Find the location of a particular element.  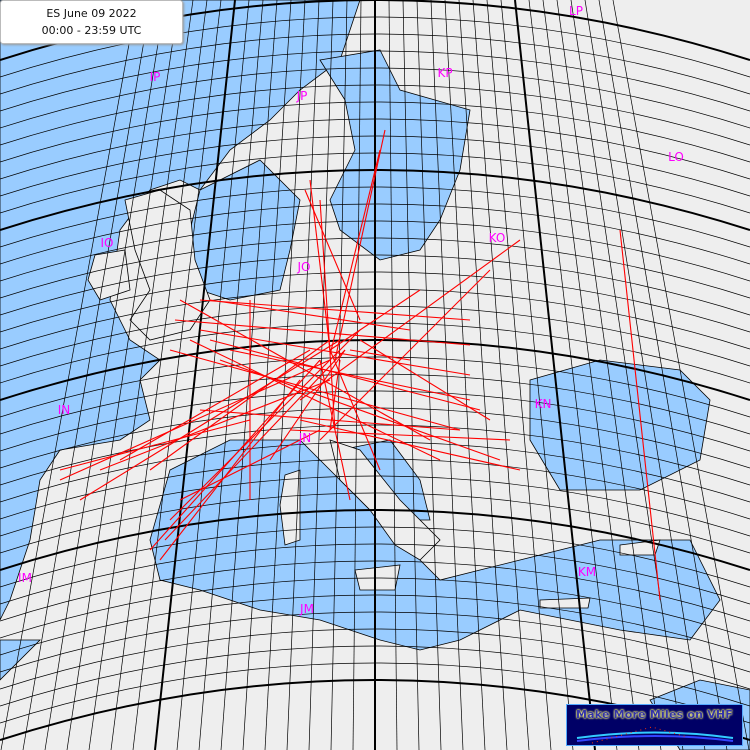

logo-horizon-graphic is located at coordinates (655, 735).